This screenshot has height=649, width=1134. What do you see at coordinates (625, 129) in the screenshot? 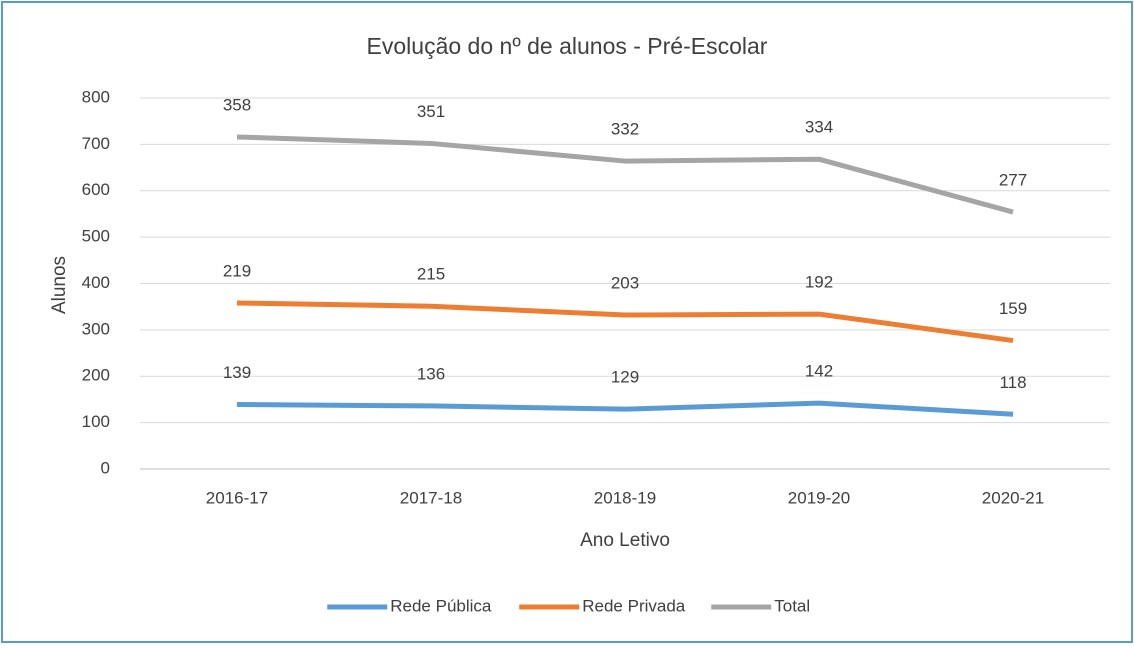
I see `data-label: 332` at bounding box center [625, 129].